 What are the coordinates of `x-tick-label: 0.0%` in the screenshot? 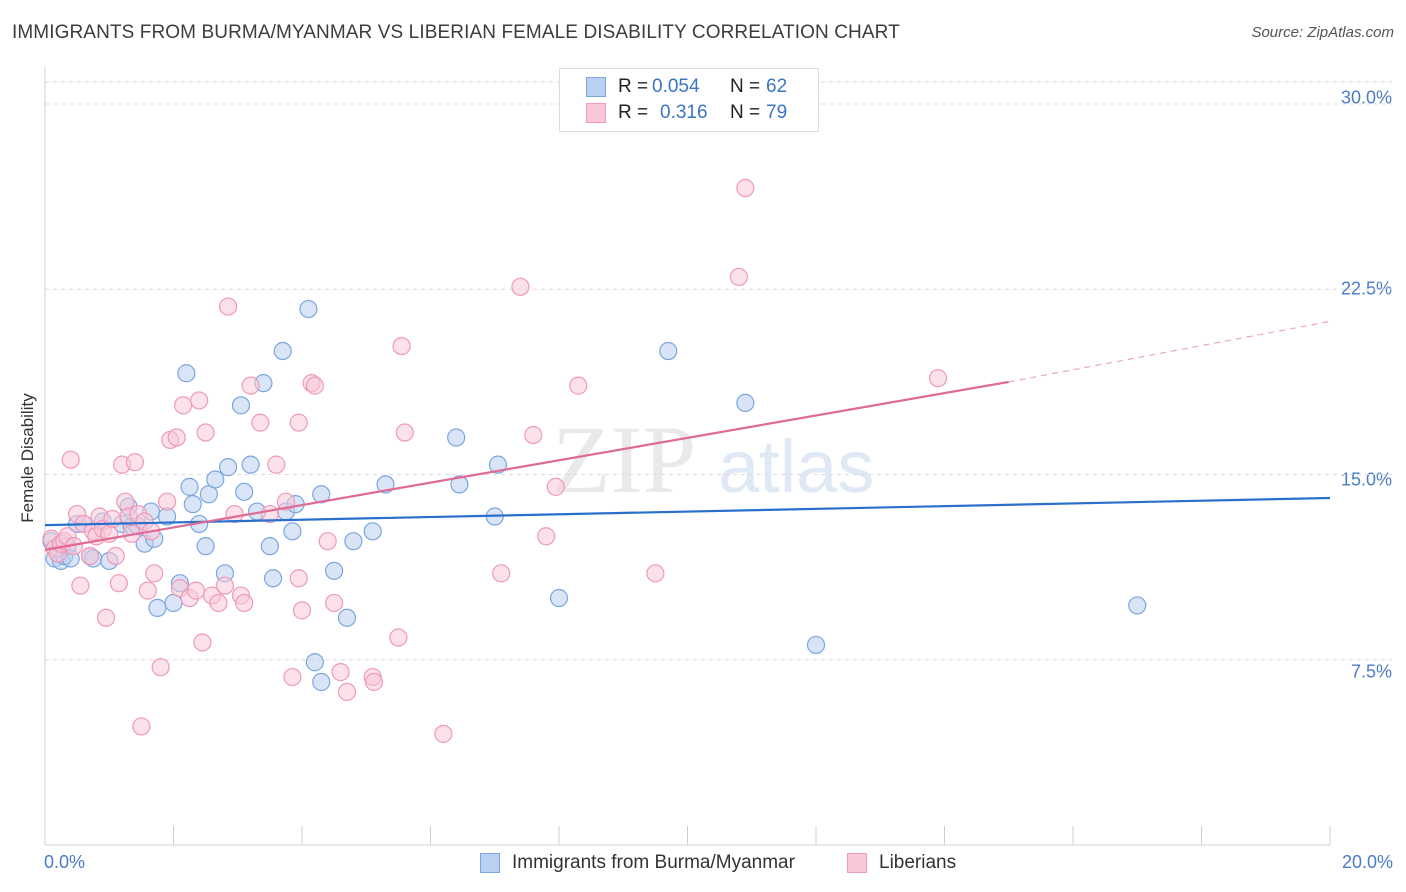 It's located at (65, 862).